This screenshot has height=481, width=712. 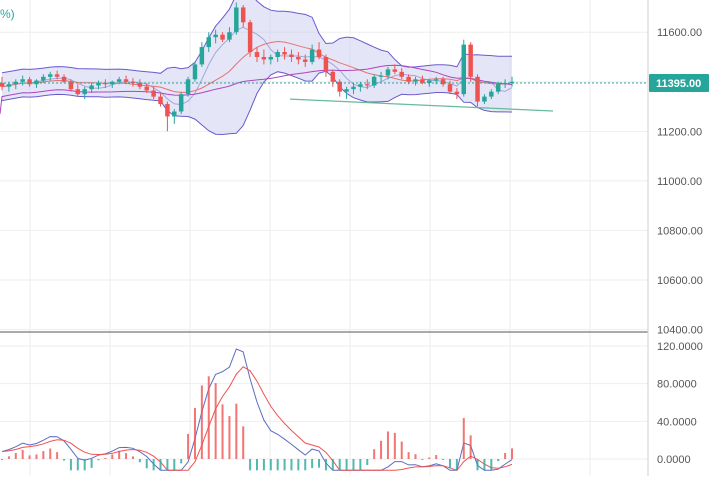 I want to click on last-price-tag, so click(x=679, y=83).